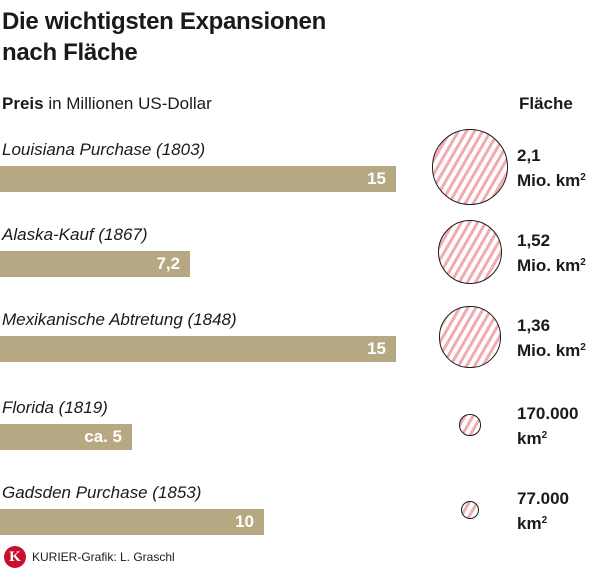 The image size is (616, 576). I want to click on footer: K KURIER-Grafik: L. Graschl, so click(89, 557).